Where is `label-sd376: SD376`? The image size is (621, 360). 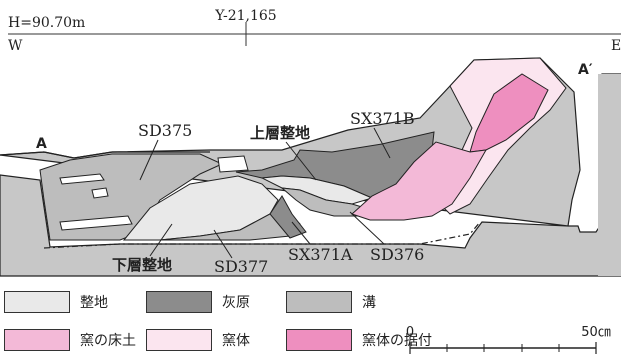
label-sd376: SD376 is located at coordinates (397, 254).